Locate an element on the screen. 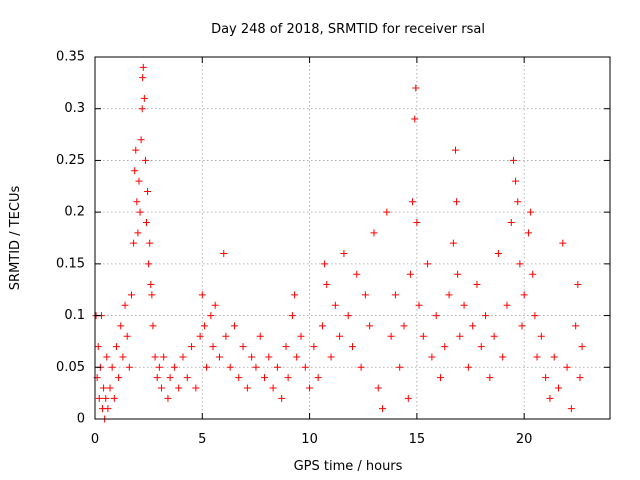 The height and width of the screenshot is (480, 640). y-axis-label: SRMTID / TECUs is located at coordinates (15, 238).